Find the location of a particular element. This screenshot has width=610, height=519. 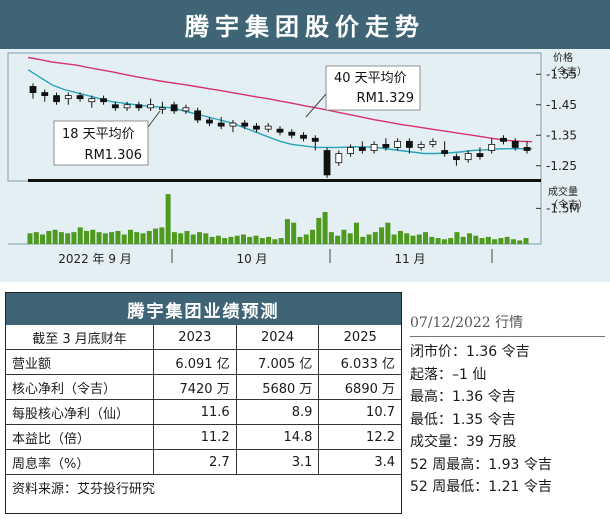

ma18-callout-box is located at coordinates (101, 143).